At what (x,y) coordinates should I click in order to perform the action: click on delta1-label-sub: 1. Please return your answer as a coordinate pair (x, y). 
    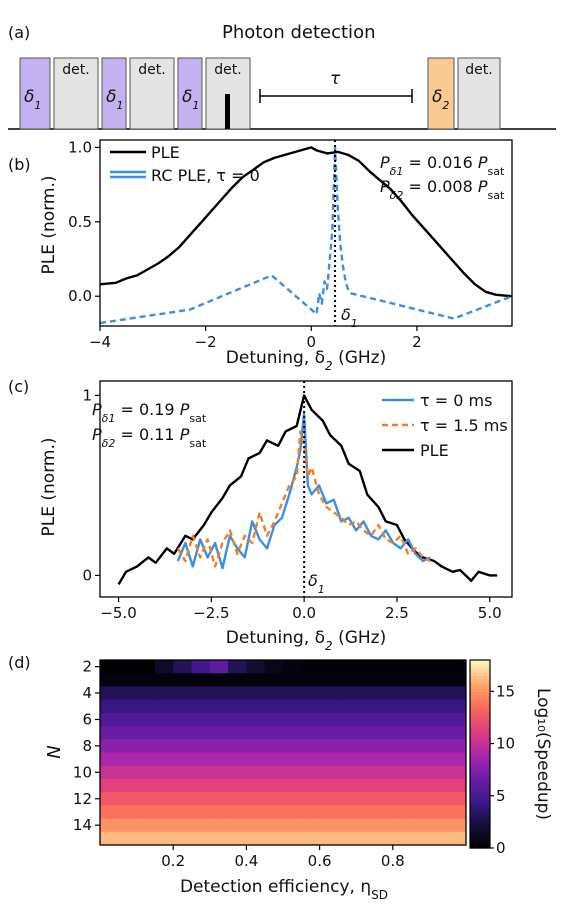
    Looking at the image, I should click on (37, 105).